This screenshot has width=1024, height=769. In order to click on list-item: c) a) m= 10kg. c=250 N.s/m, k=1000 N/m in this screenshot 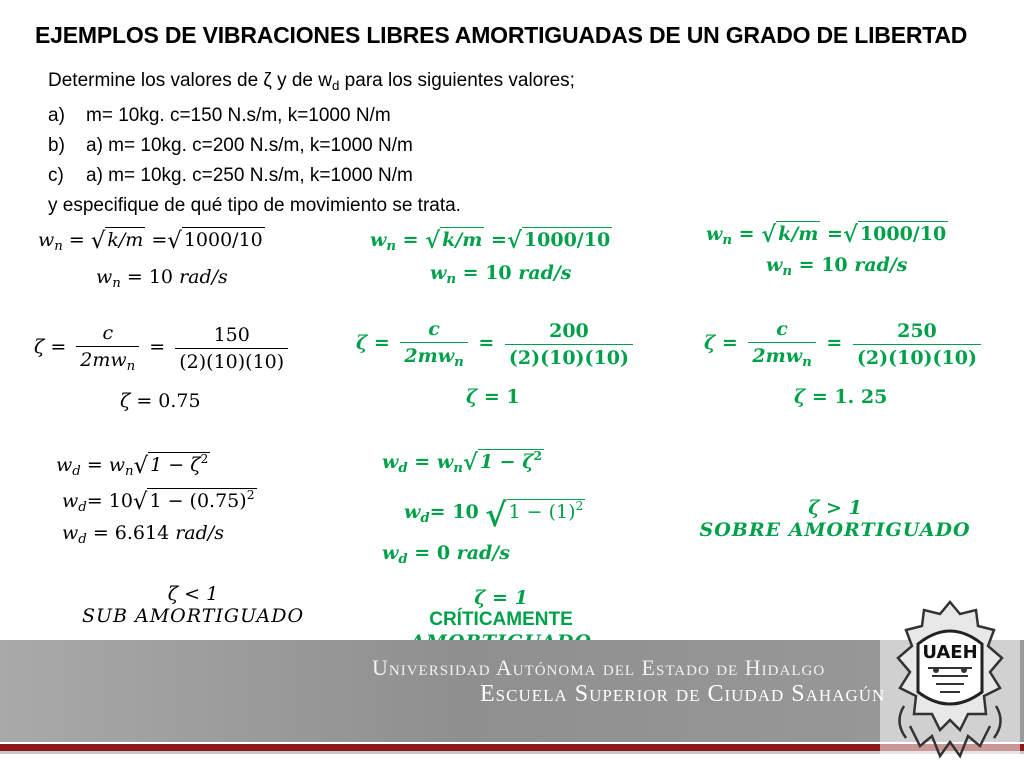, I will do `click(230, 175)`.